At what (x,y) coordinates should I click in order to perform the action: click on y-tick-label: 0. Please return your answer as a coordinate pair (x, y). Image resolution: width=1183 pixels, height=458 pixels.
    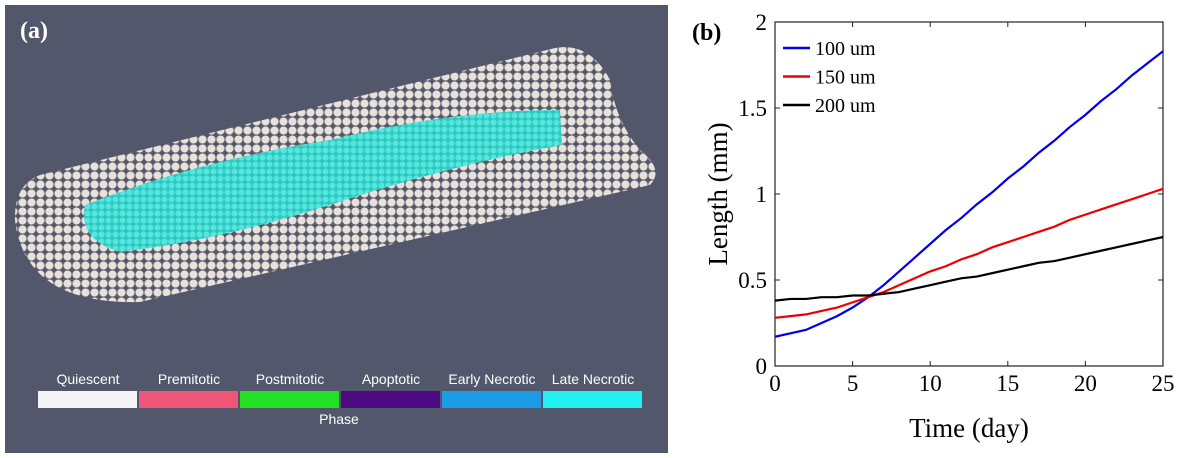
    Looking at the image, I should click on (762, 366).